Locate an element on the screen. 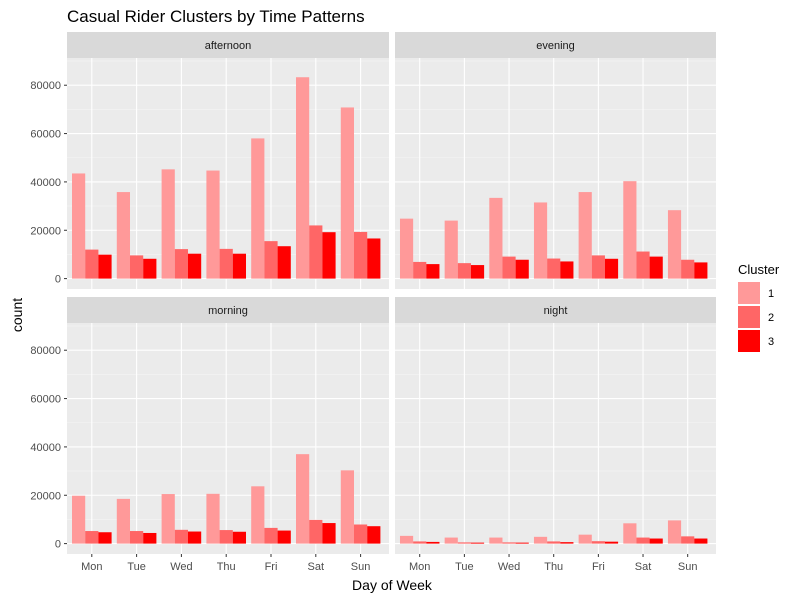 This screenshot has height=600, width=800. x-tick-label: Mon is located at coordinates (419, 567).